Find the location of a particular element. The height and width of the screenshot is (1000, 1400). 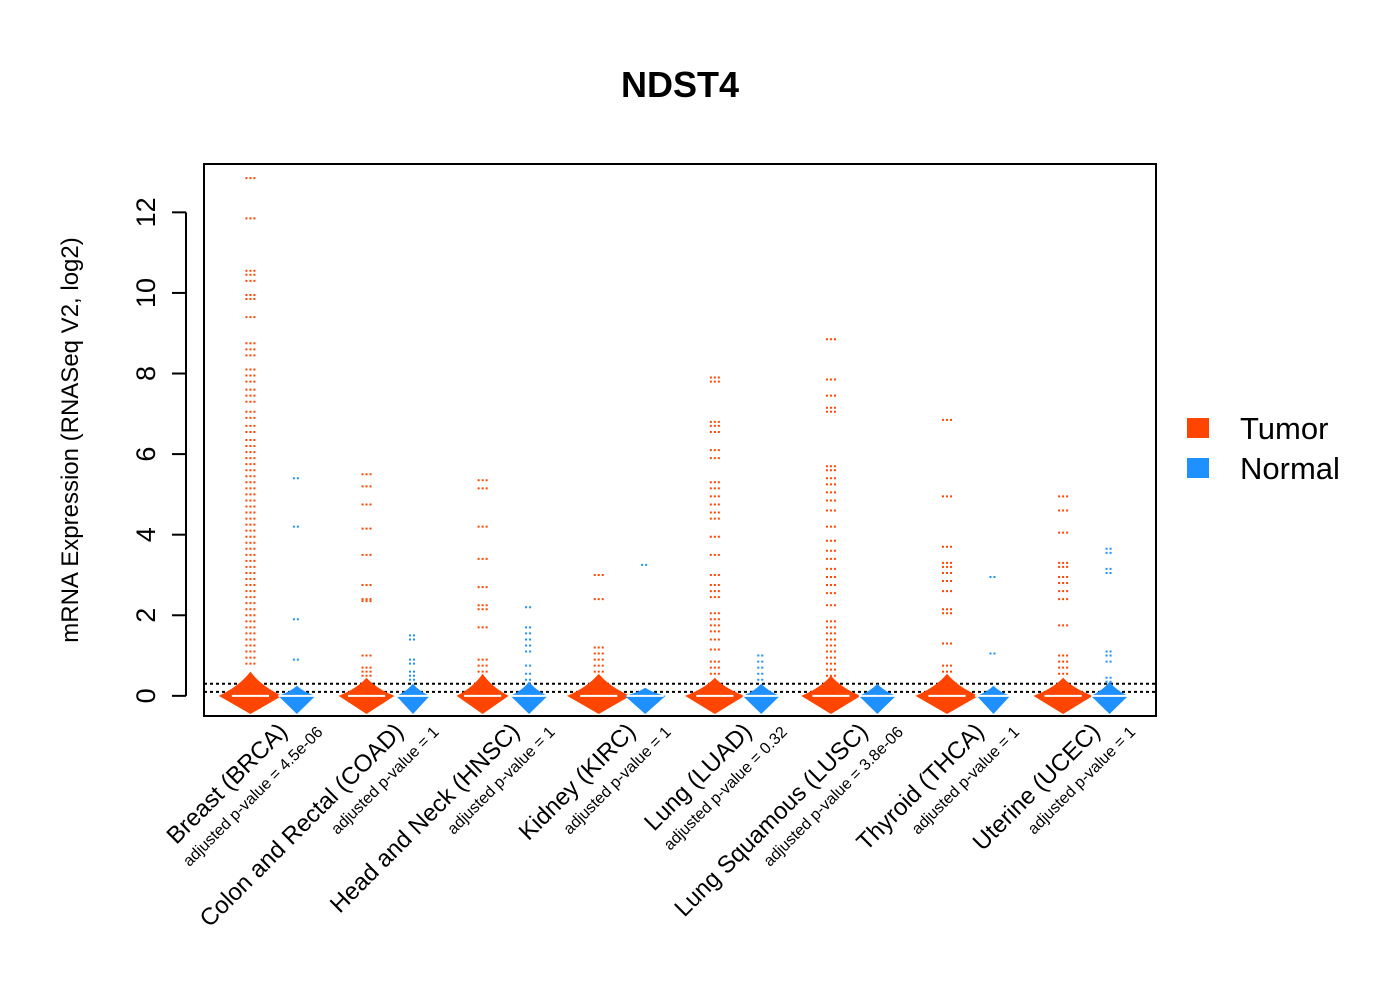

normal-bean-colon-and-rectal-coad is located at coordinates (413, 698).